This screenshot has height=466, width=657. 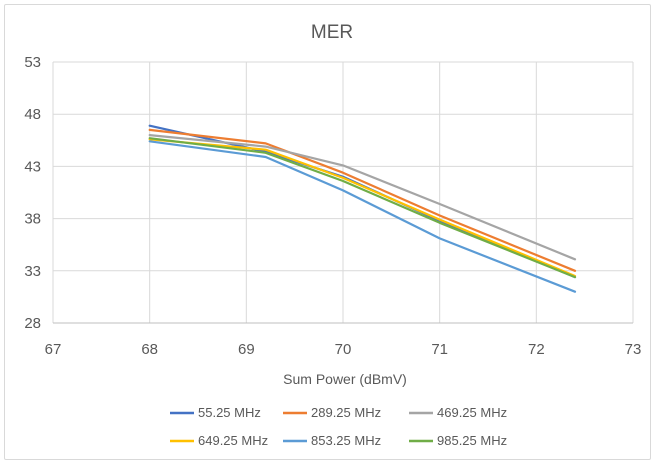 I want to click on x-tick-label: 68, so click(x=149, y=349).